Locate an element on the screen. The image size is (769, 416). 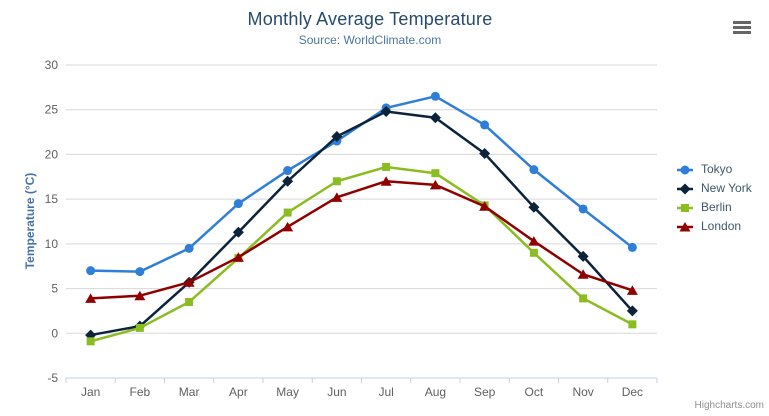
legend-marker-circle is located at coordinates (685, 169).